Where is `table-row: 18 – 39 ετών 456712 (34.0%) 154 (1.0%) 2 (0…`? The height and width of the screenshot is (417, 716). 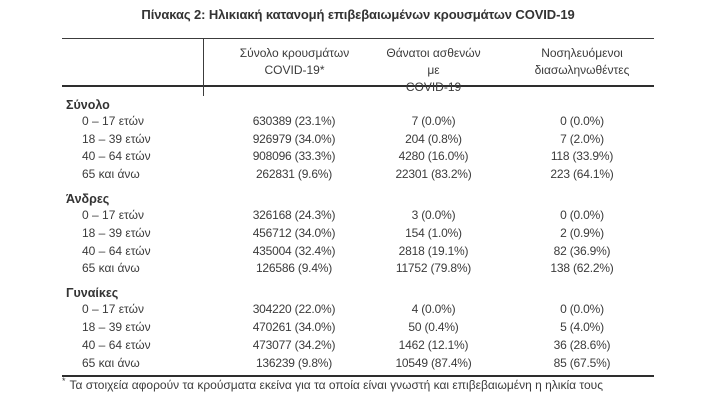
table-row: 18 – 39 ετών 456712 (34.0%) 154 (1.0%) 2 (0… is located at coordinates (358, 233).